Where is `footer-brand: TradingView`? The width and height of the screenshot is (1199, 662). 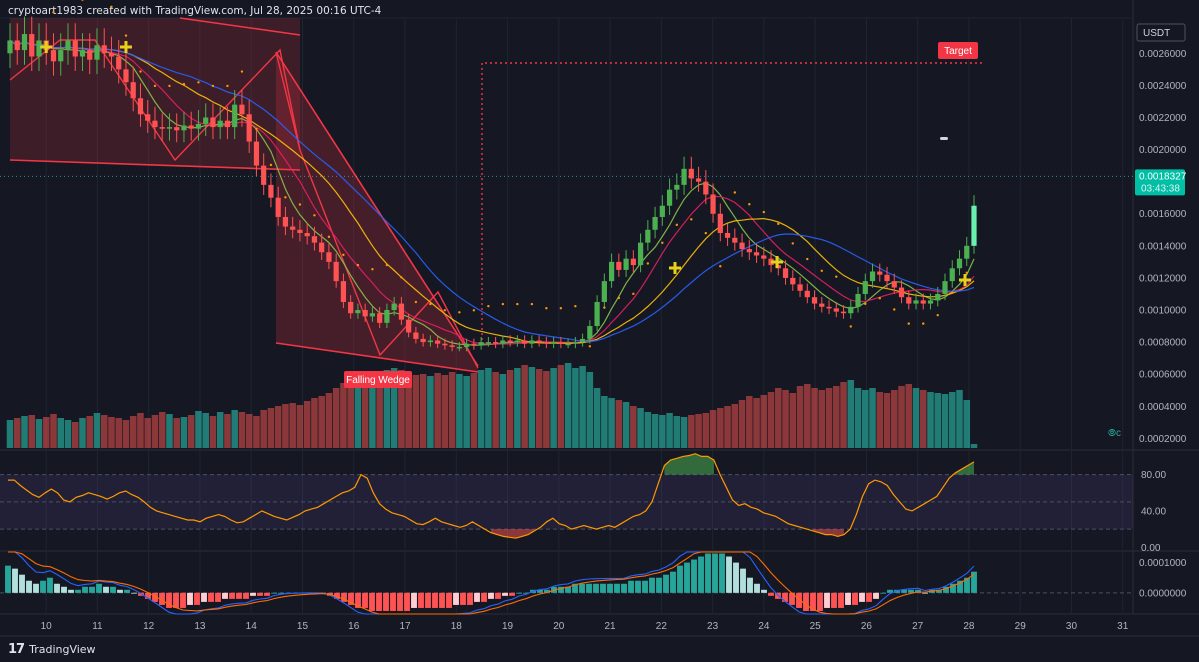
footer-brand: TradingView is located at coordinates (62, 649).